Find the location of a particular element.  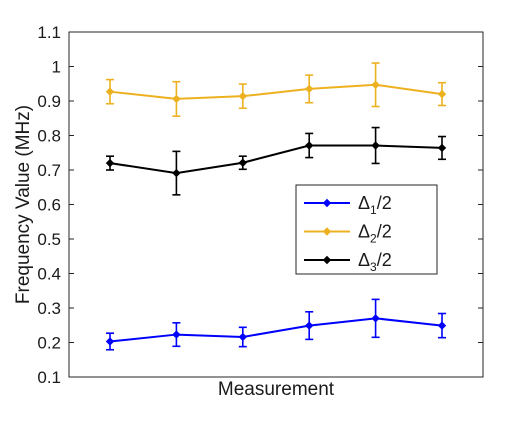

y-tick-label: 0.1 is located at coordinates (49, 377).